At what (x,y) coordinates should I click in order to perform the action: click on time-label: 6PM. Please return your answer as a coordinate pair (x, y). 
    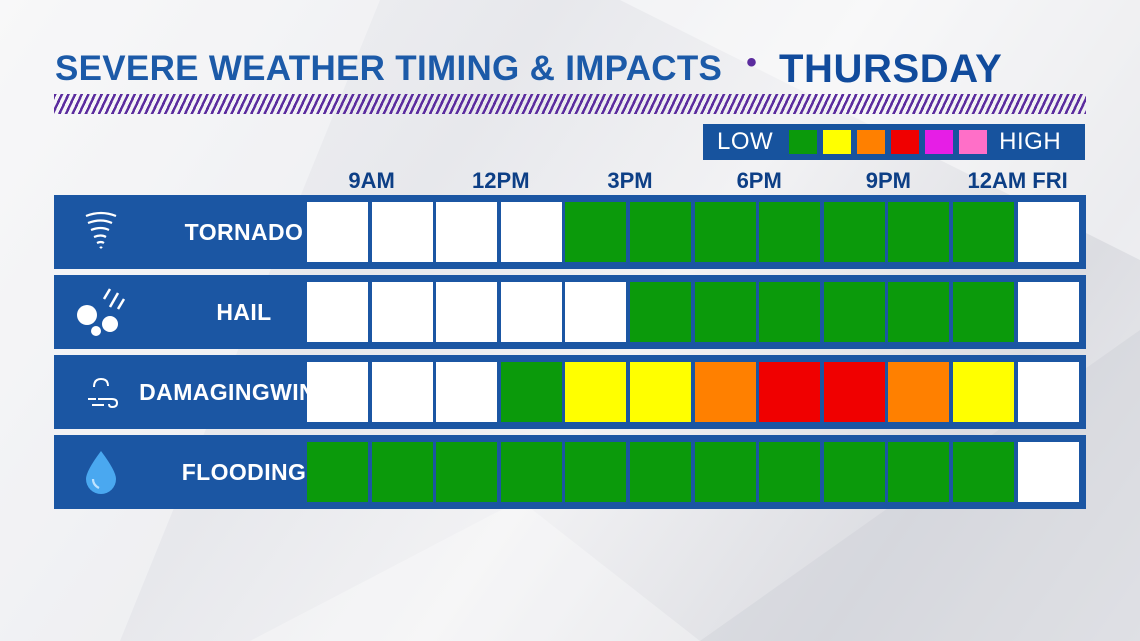
    Looking at the image, I should click on (759, 180).